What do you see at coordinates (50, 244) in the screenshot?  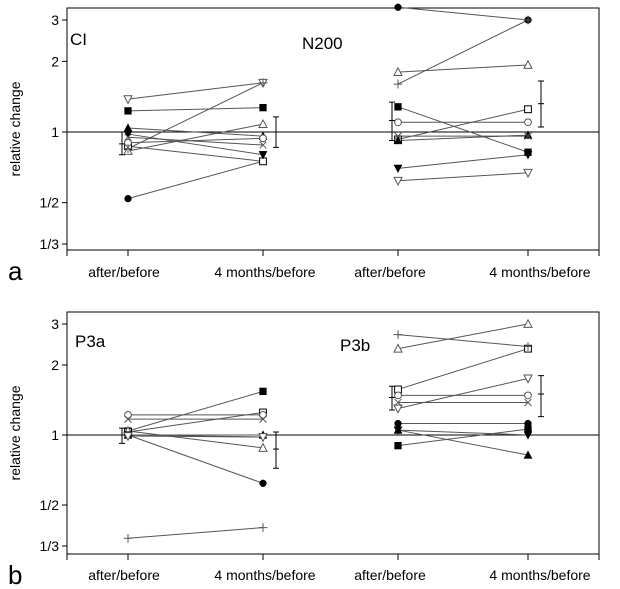 I see `y-tick-label: 1/3` at bounding box center [50, 244].